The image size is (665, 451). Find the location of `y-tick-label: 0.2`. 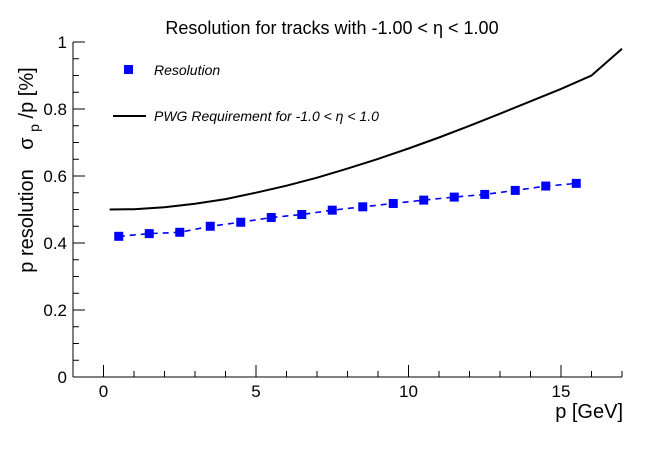

y-tick-label: 0.2 is located at coordinates (55, 310).